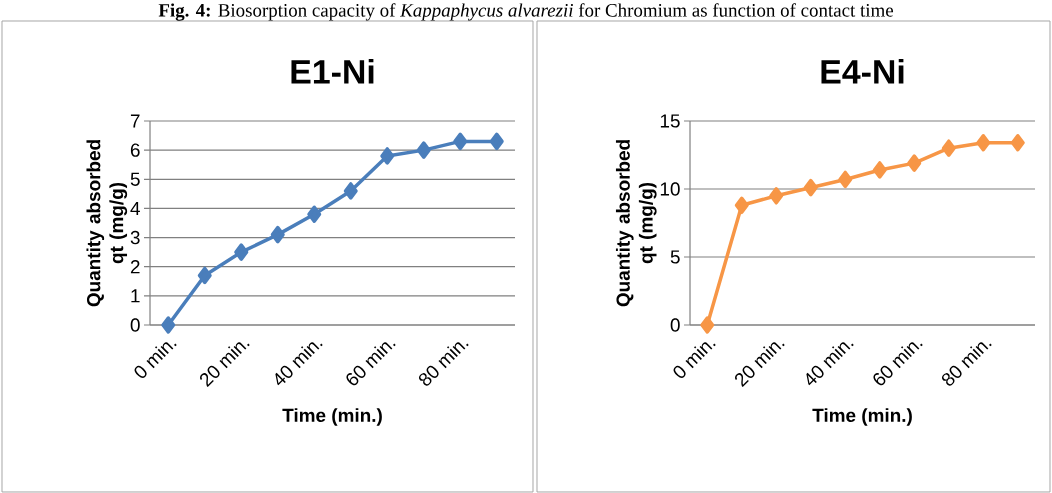 The height and width of the screenshot is (493, 1052). Describe the element at coordinates (135, 296) in the screenshot. I see `y-tick-label: 1` at that location.